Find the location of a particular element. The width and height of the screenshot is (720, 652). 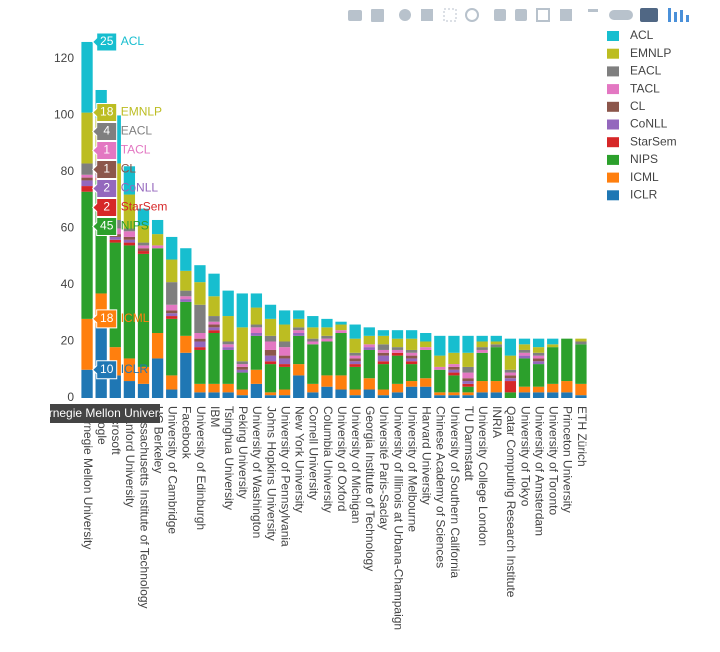

legend-swatch is located at coordinates (613, 106).